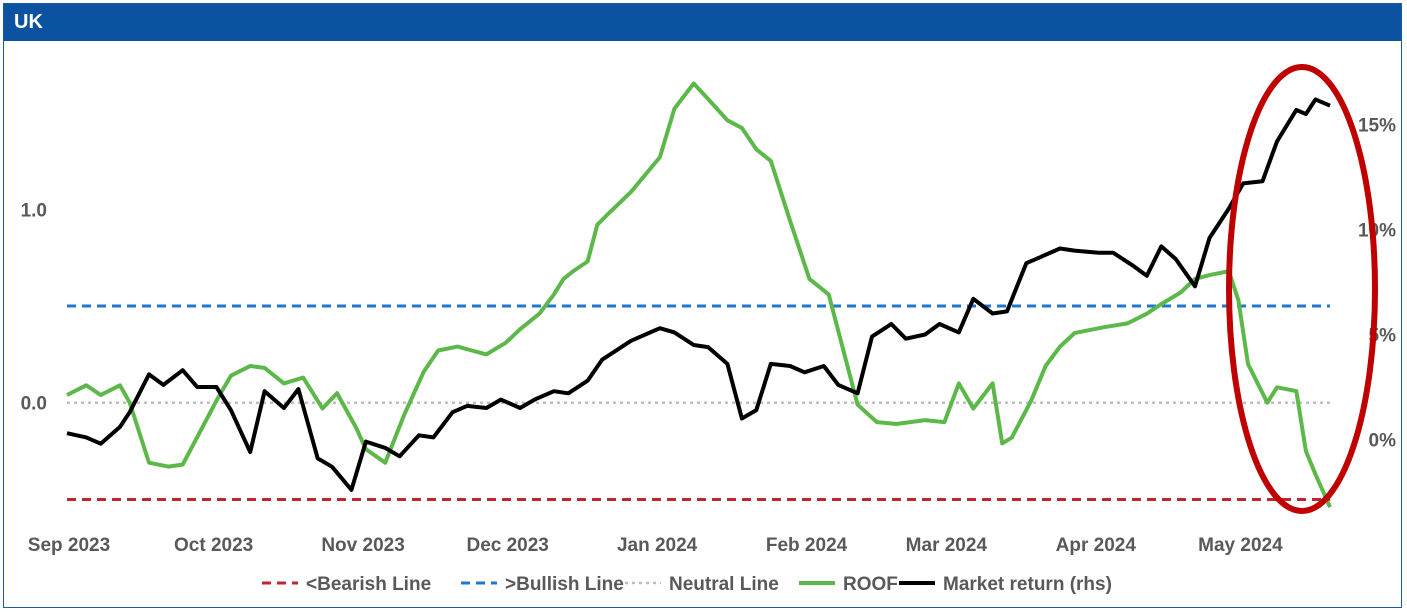 The image size is (1407, 614). What do you see at coordinates (1240, 545) in the screenshot?
I see `x-tick-label: May 2024` at bounding box center [1240, 545].